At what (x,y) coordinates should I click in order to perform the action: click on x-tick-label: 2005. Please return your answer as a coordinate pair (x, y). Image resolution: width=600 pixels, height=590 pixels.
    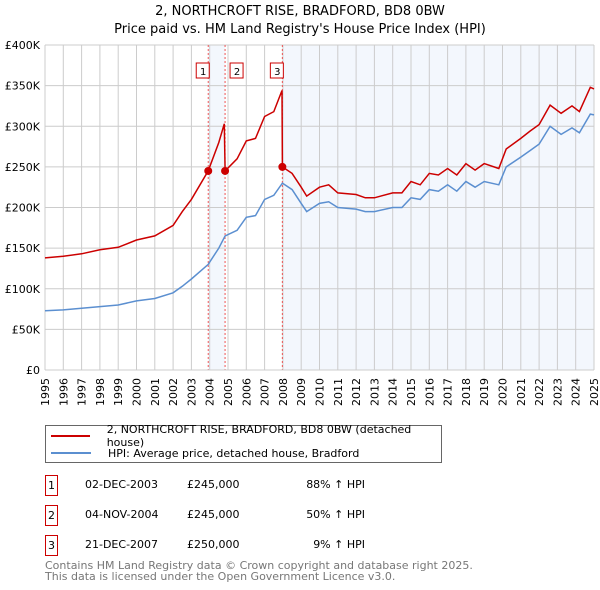
    Looking at the image, I should click on (228, 392).